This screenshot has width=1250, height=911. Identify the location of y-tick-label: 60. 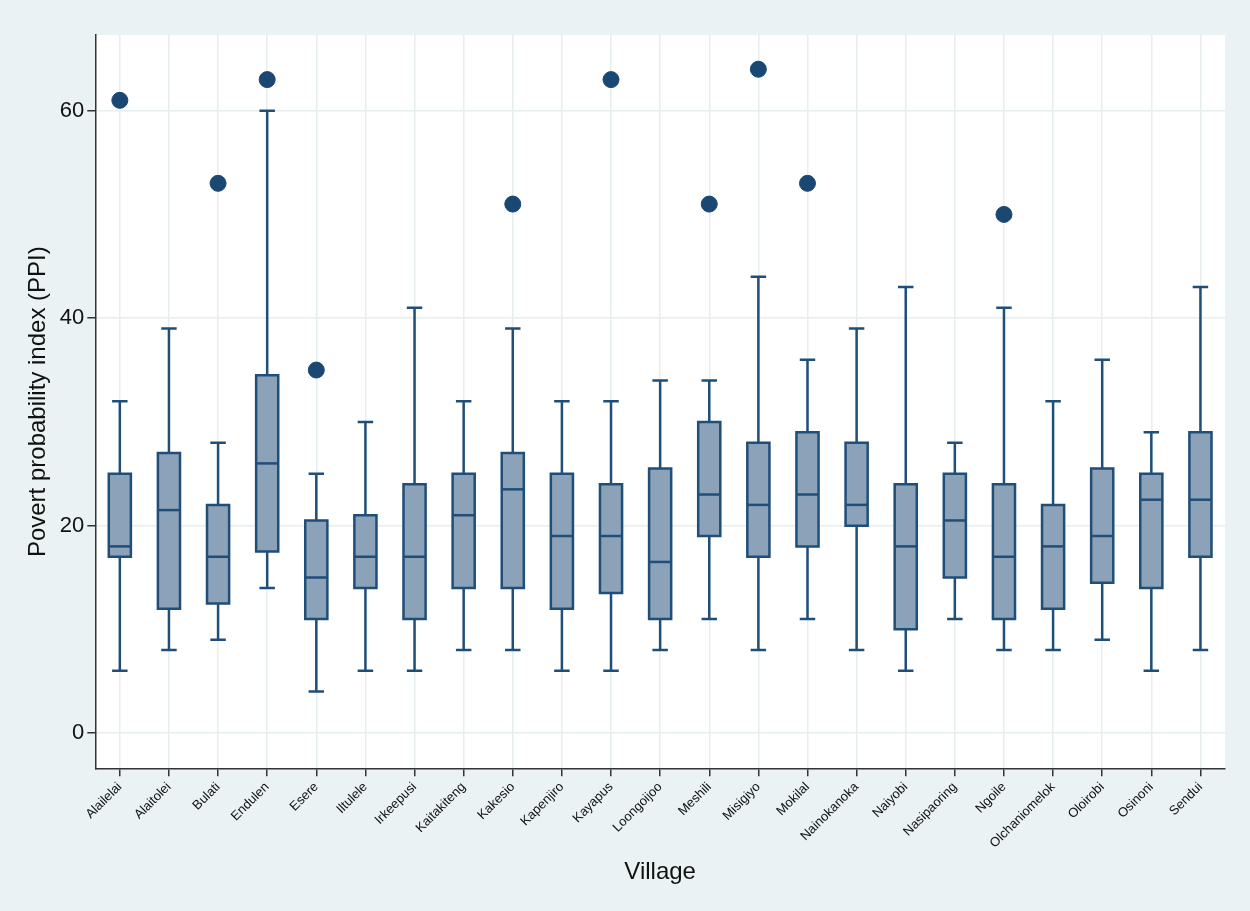
(72, 109).